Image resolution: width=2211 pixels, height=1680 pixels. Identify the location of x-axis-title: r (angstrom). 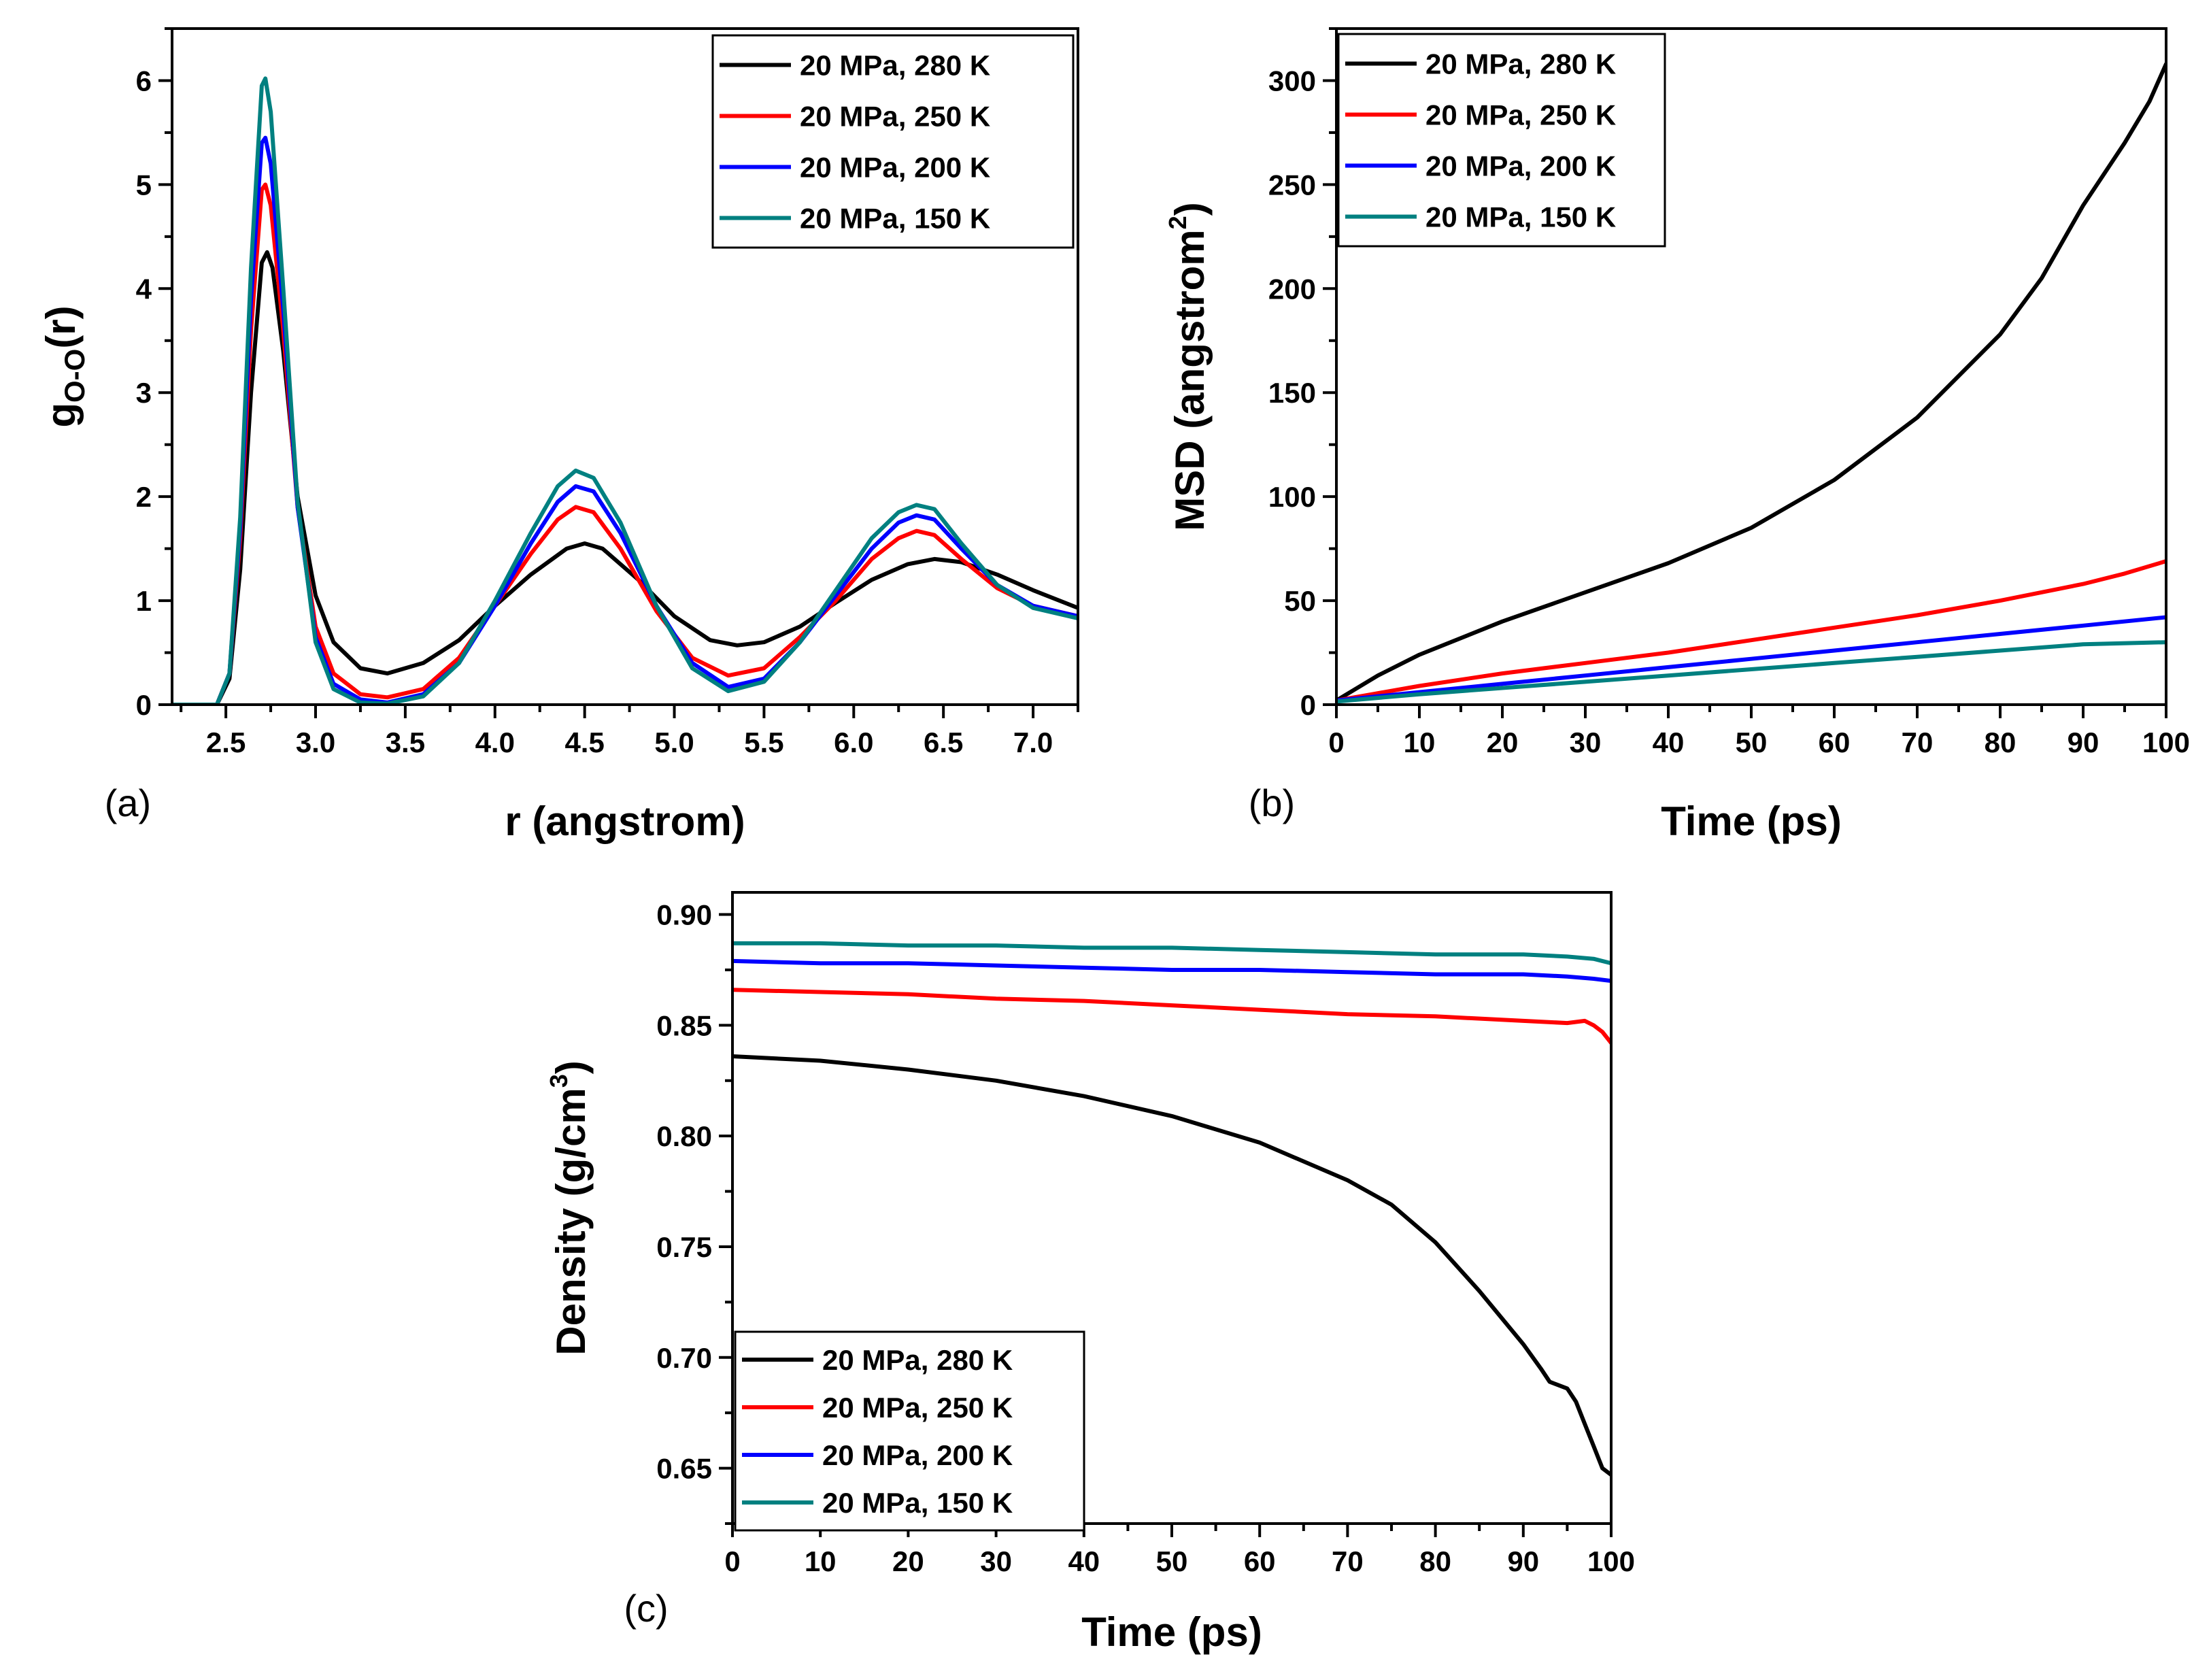
(625, 822).